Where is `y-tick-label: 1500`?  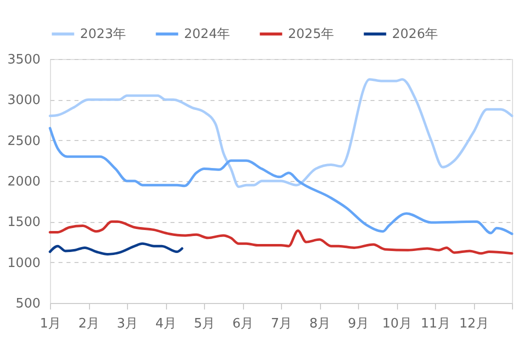 y-tick-label: 1500 is located at coordinates (23, 222).